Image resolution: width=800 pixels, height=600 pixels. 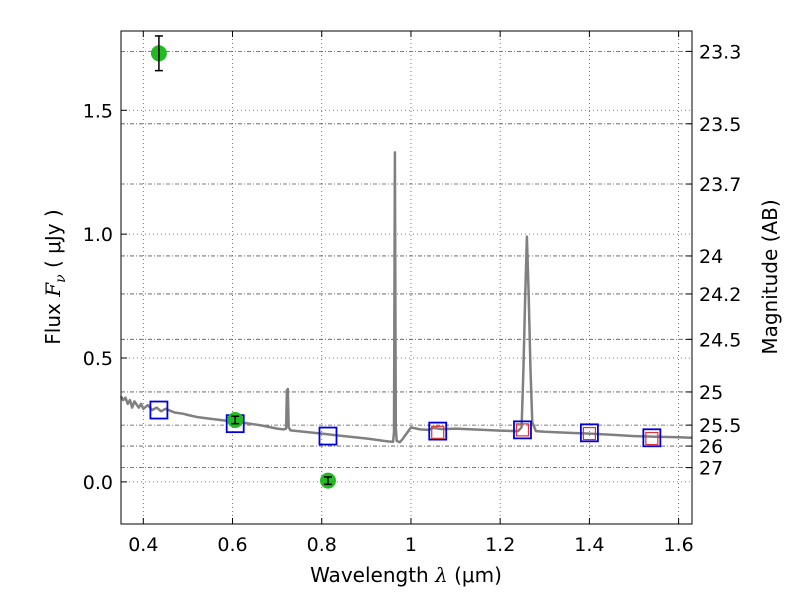 I want to click on x-tick-label: 0.4, so click(x=143, y=545).